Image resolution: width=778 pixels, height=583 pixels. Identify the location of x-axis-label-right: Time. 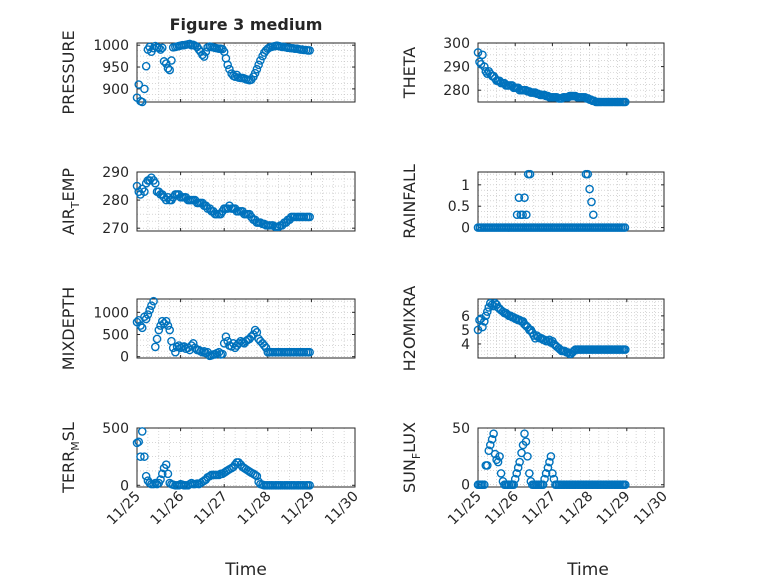
(587, 570).